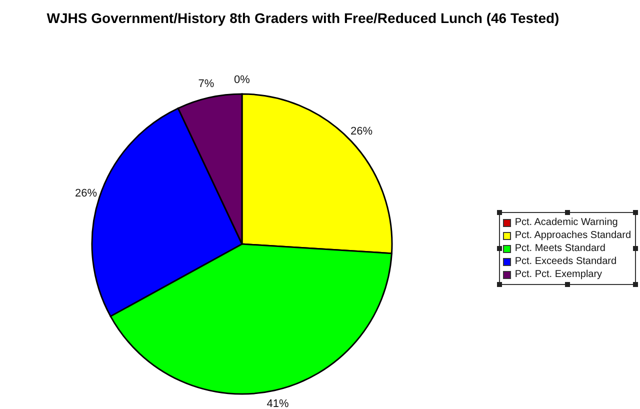 The image size is (640, 409). What do you see at coordinates (572, 235) in the screenshot?
I see `legend-label: Pct. Approaches Standard` at bounding box center [572, 235].